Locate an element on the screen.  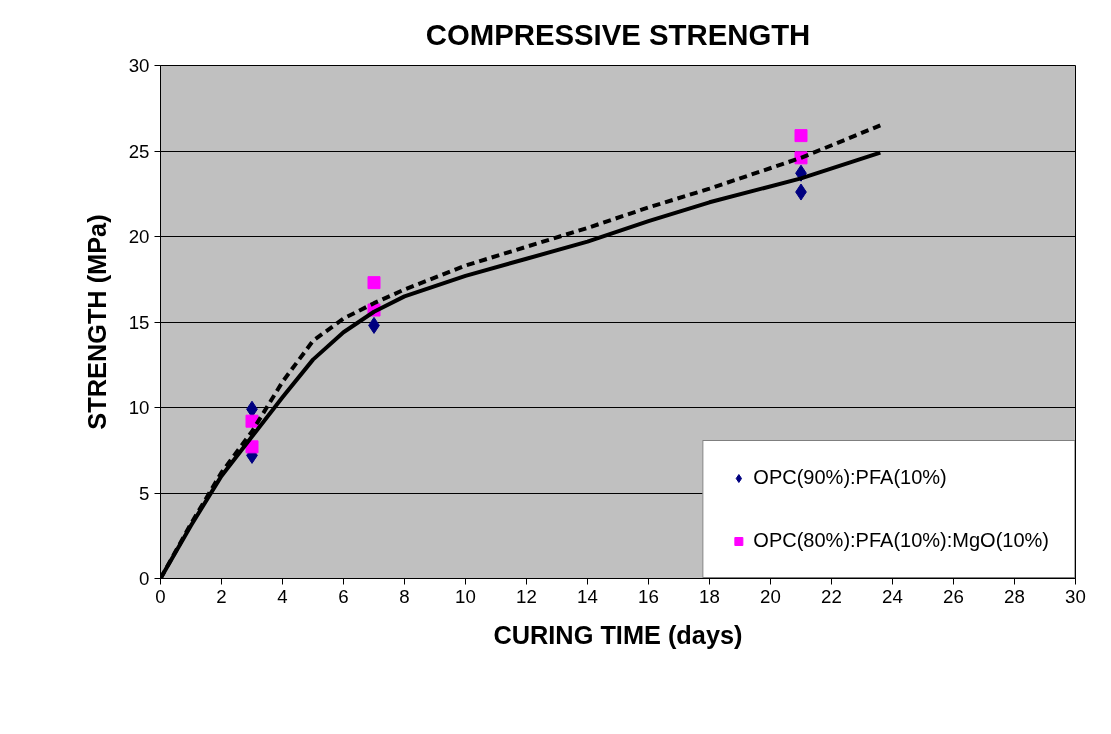
x-tick-label: 2 is located at coordinates (221, 596).